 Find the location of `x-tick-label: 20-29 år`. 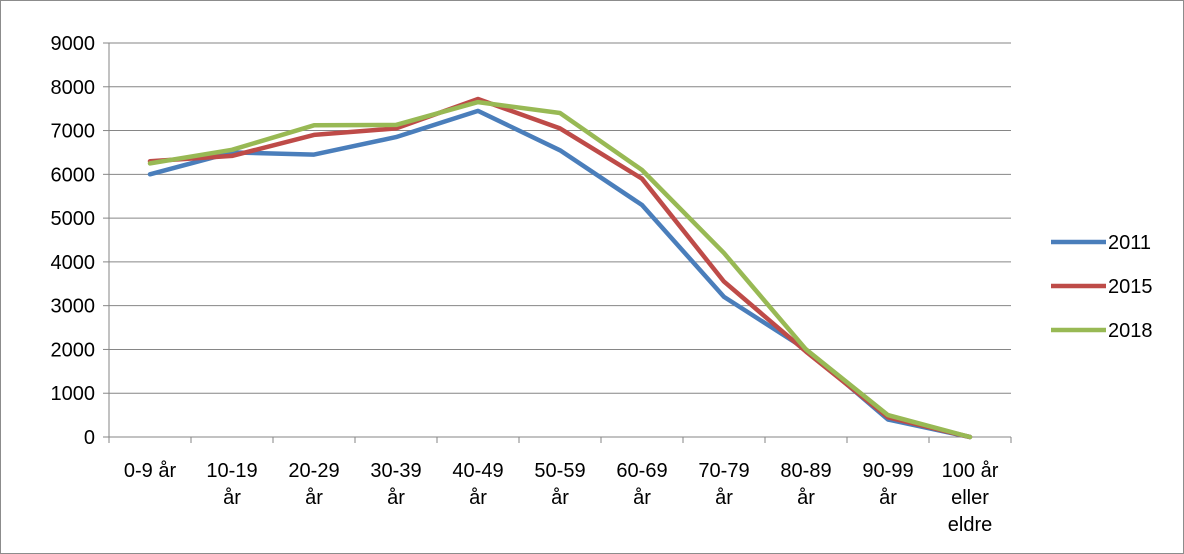

x-tick-label: 20-29 år is located at coordinates (313, 484).